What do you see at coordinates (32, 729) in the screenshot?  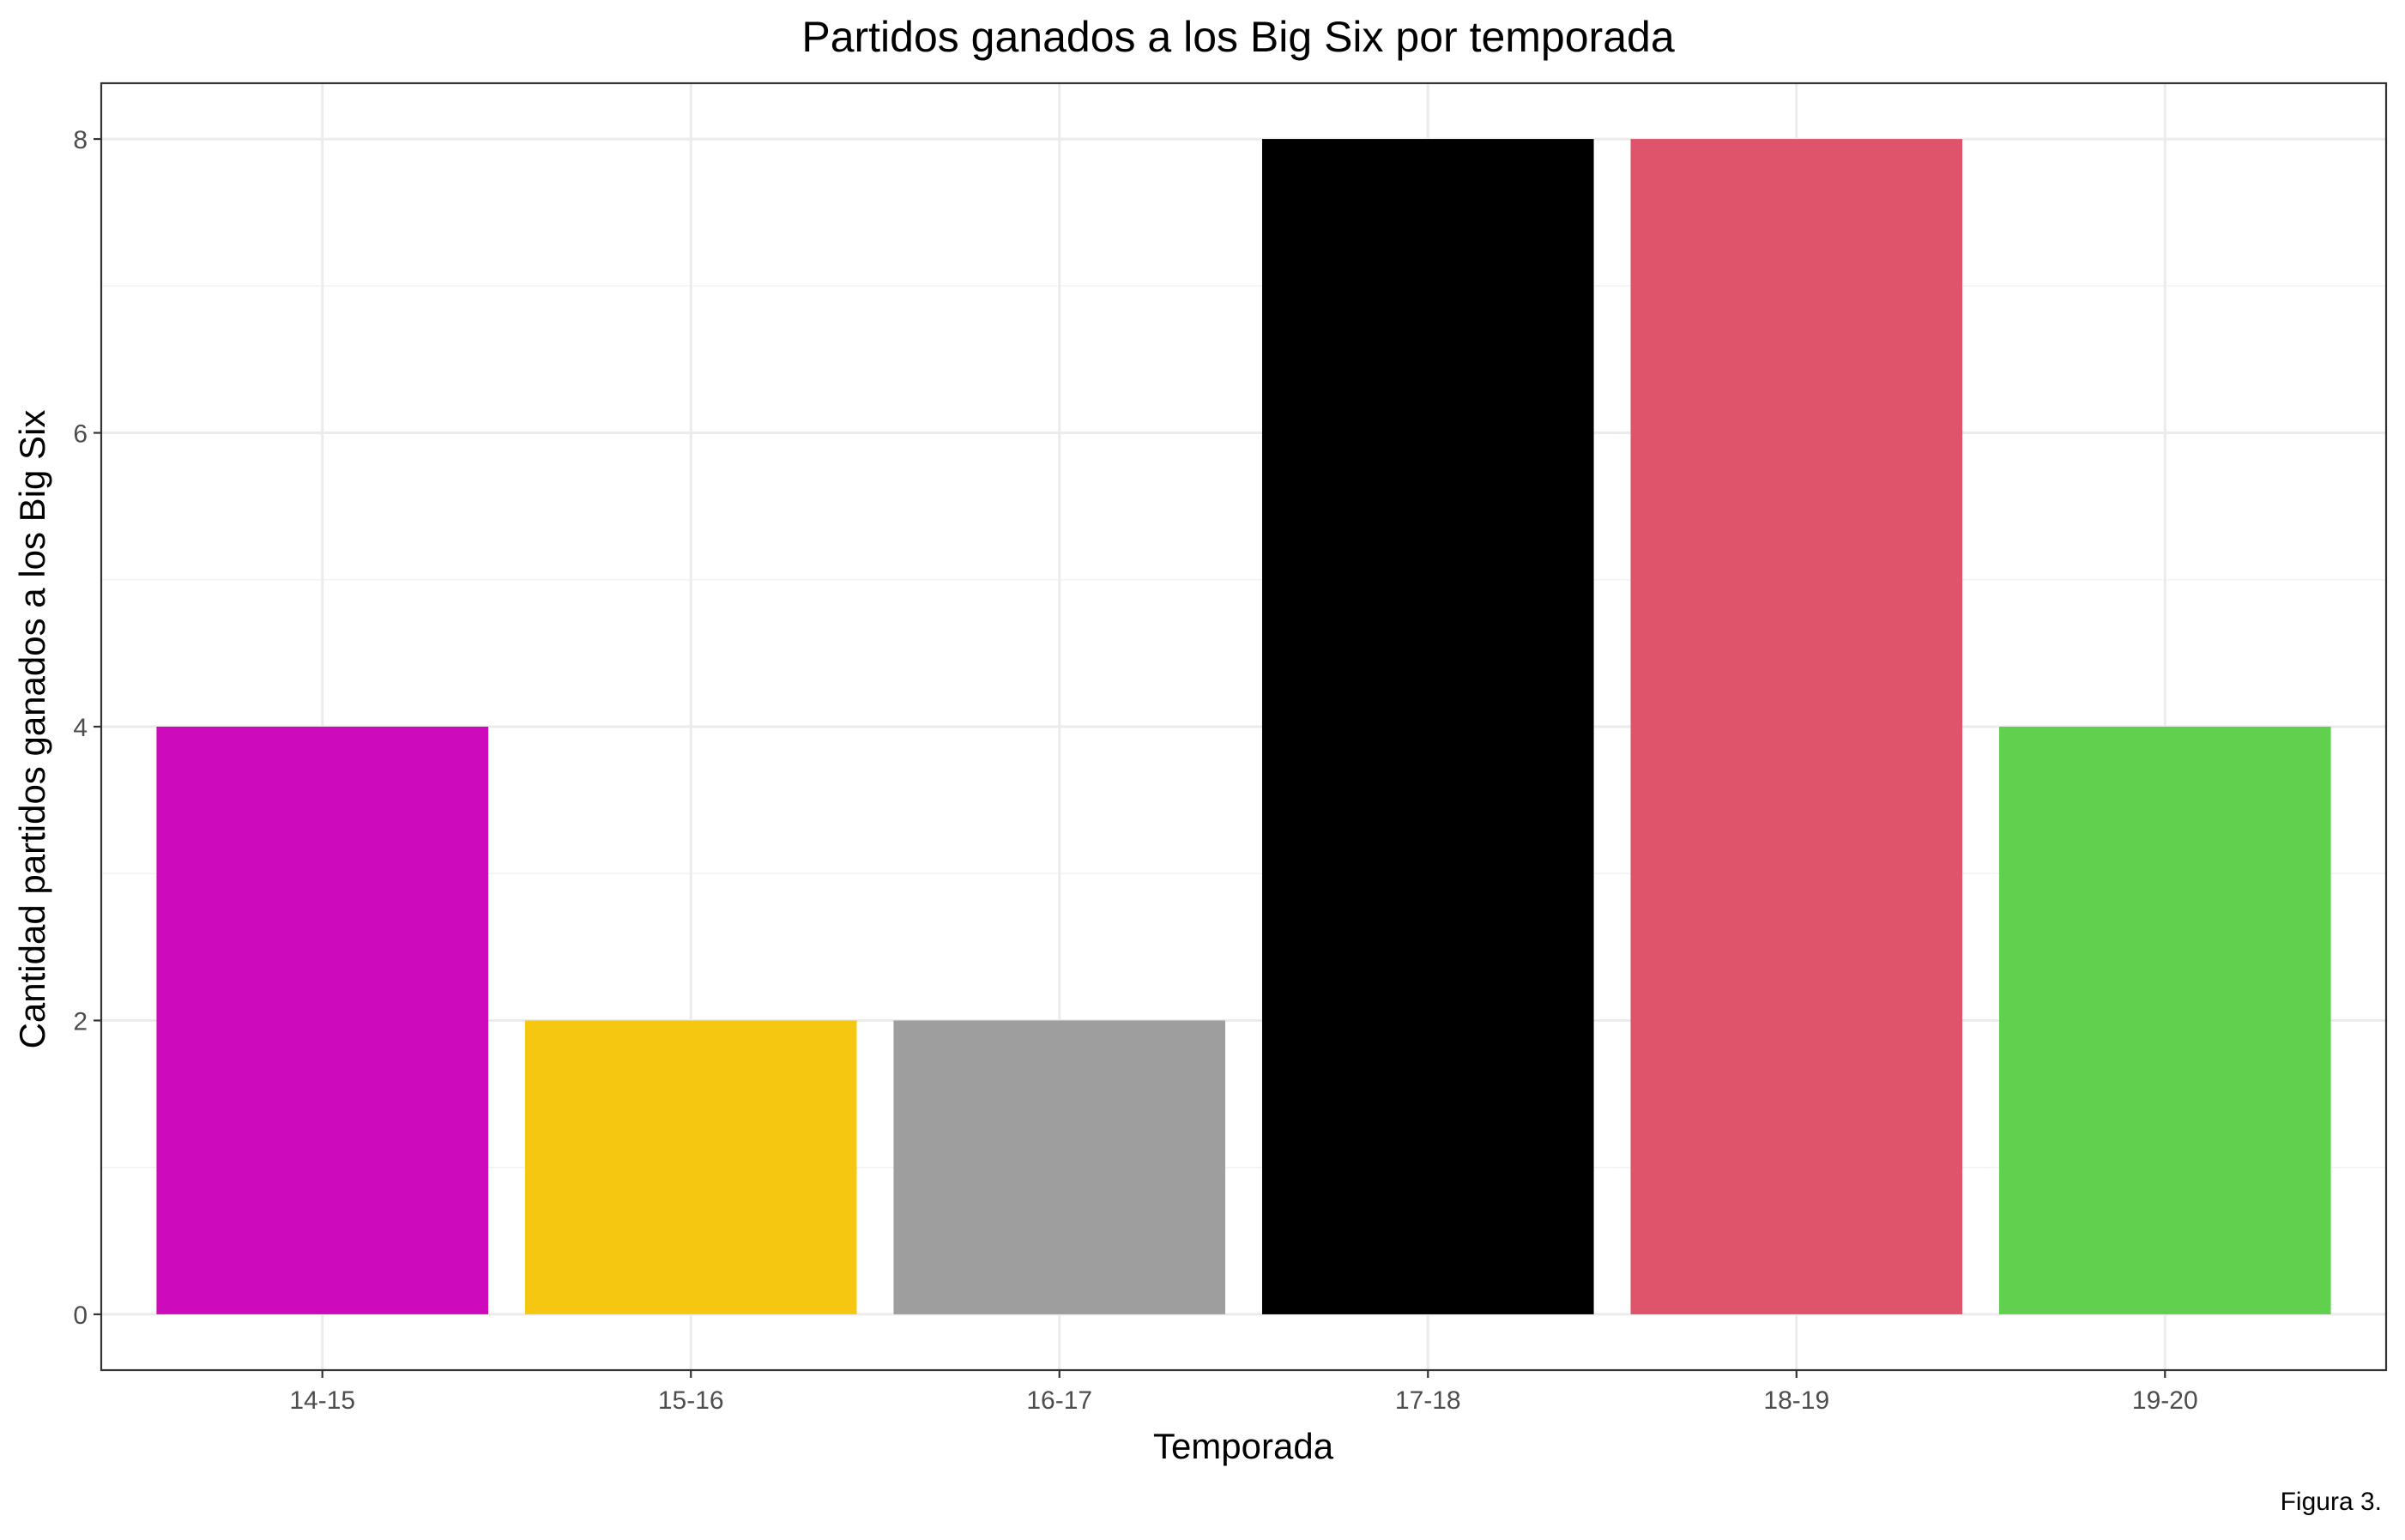 I see `y-axis-title: Cantidad partidos ganados a los Big Six` at bounding box center [32, 729].